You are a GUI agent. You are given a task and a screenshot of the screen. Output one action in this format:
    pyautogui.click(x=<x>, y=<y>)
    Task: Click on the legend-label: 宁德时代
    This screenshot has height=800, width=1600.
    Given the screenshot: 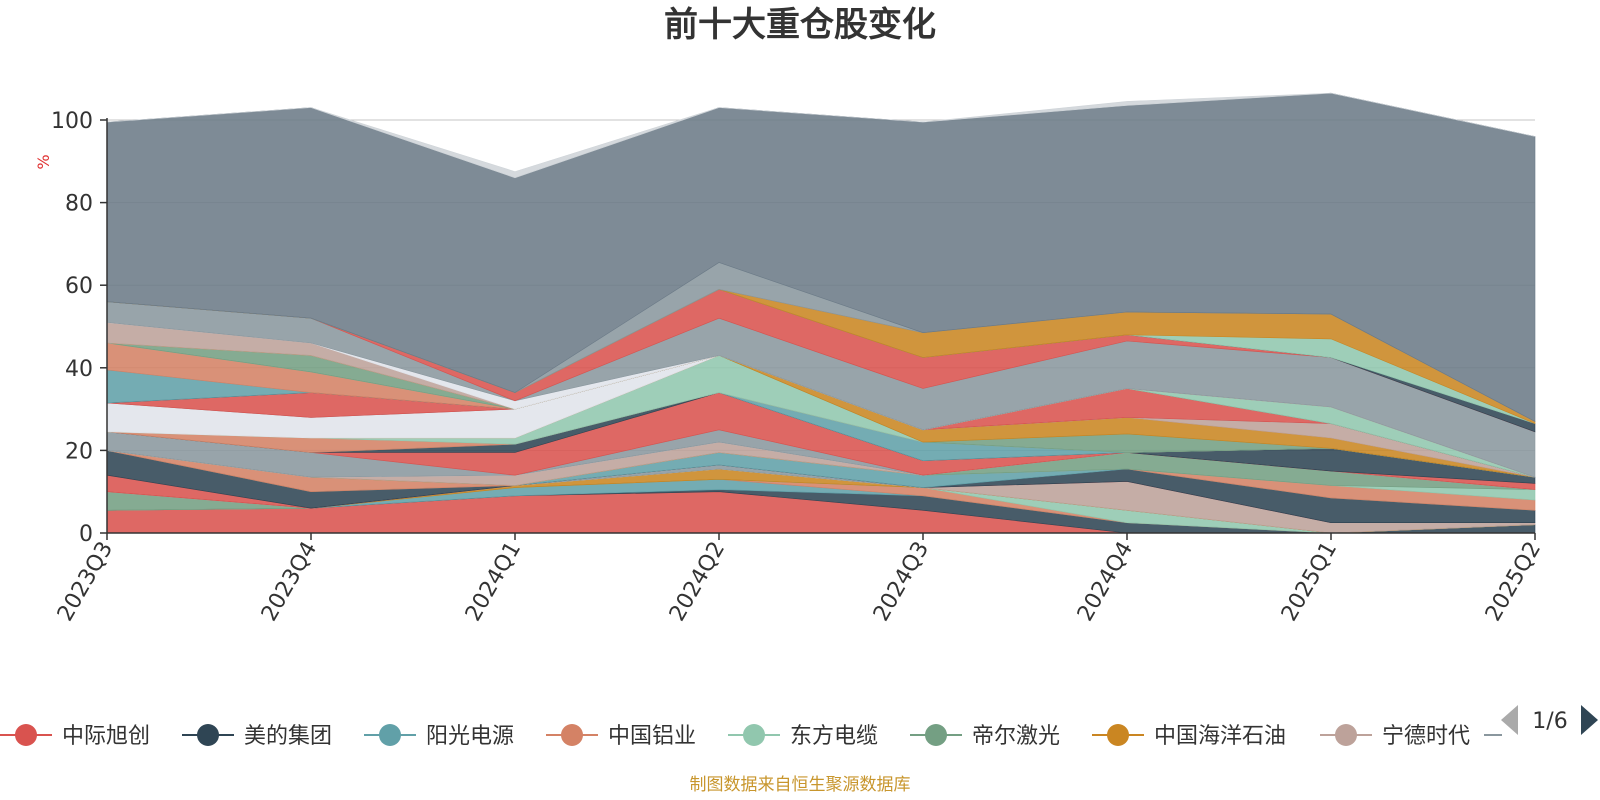 What is the action you would take?
    pyautogui.click(x=1426, y=736)
    